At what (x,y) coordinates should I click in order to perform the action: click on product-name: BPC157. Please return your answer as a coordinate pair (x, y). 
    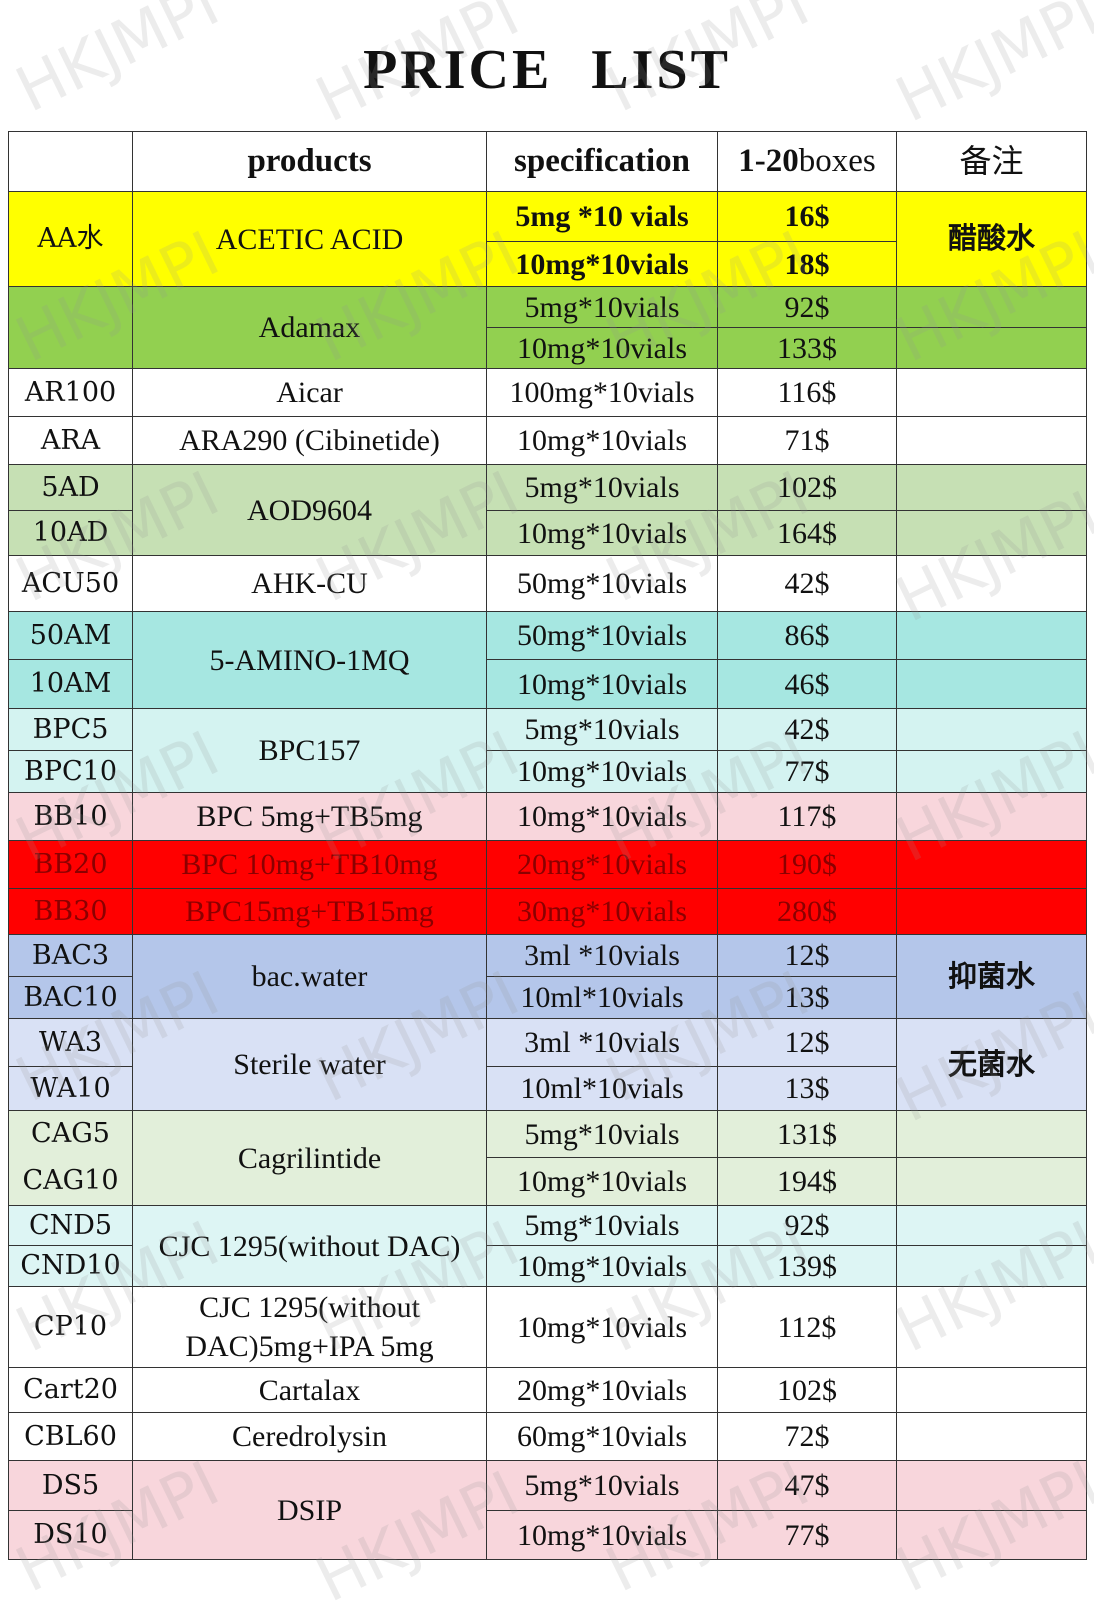
    Looking at the image, I should click on (309, 750).